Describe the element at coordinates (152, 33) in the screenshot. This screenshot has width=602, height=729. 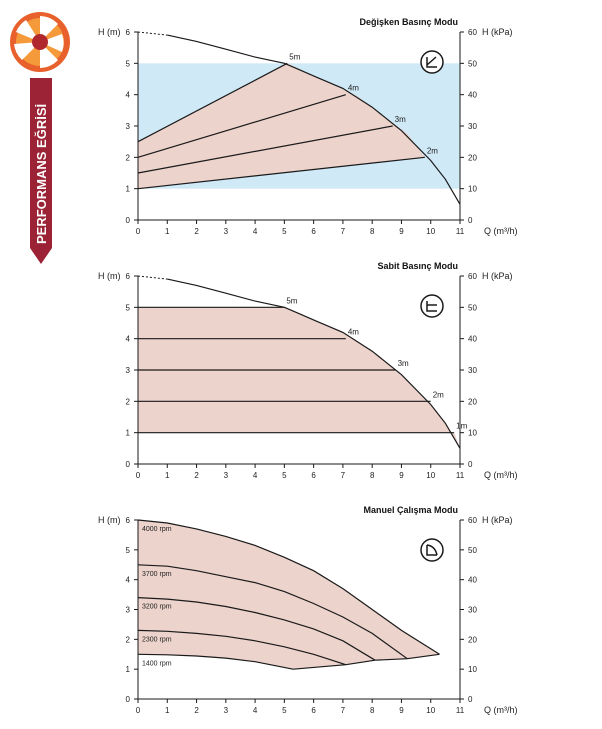
I see `max-curve-dashed` at that location.